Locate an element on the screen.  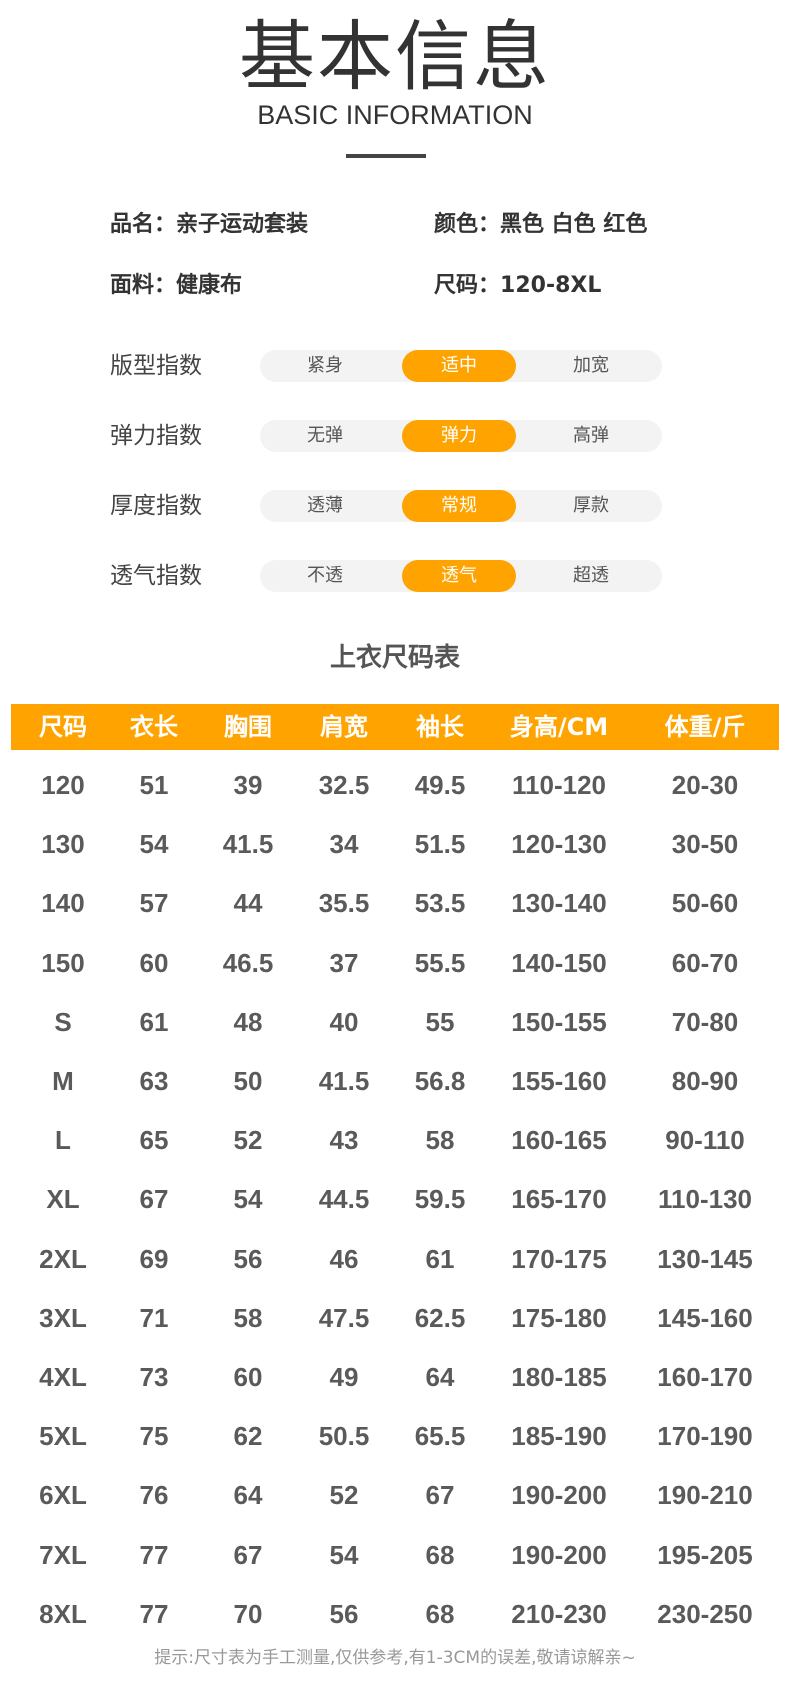
table-cell: 48 is located at coordinates (248, 1021).